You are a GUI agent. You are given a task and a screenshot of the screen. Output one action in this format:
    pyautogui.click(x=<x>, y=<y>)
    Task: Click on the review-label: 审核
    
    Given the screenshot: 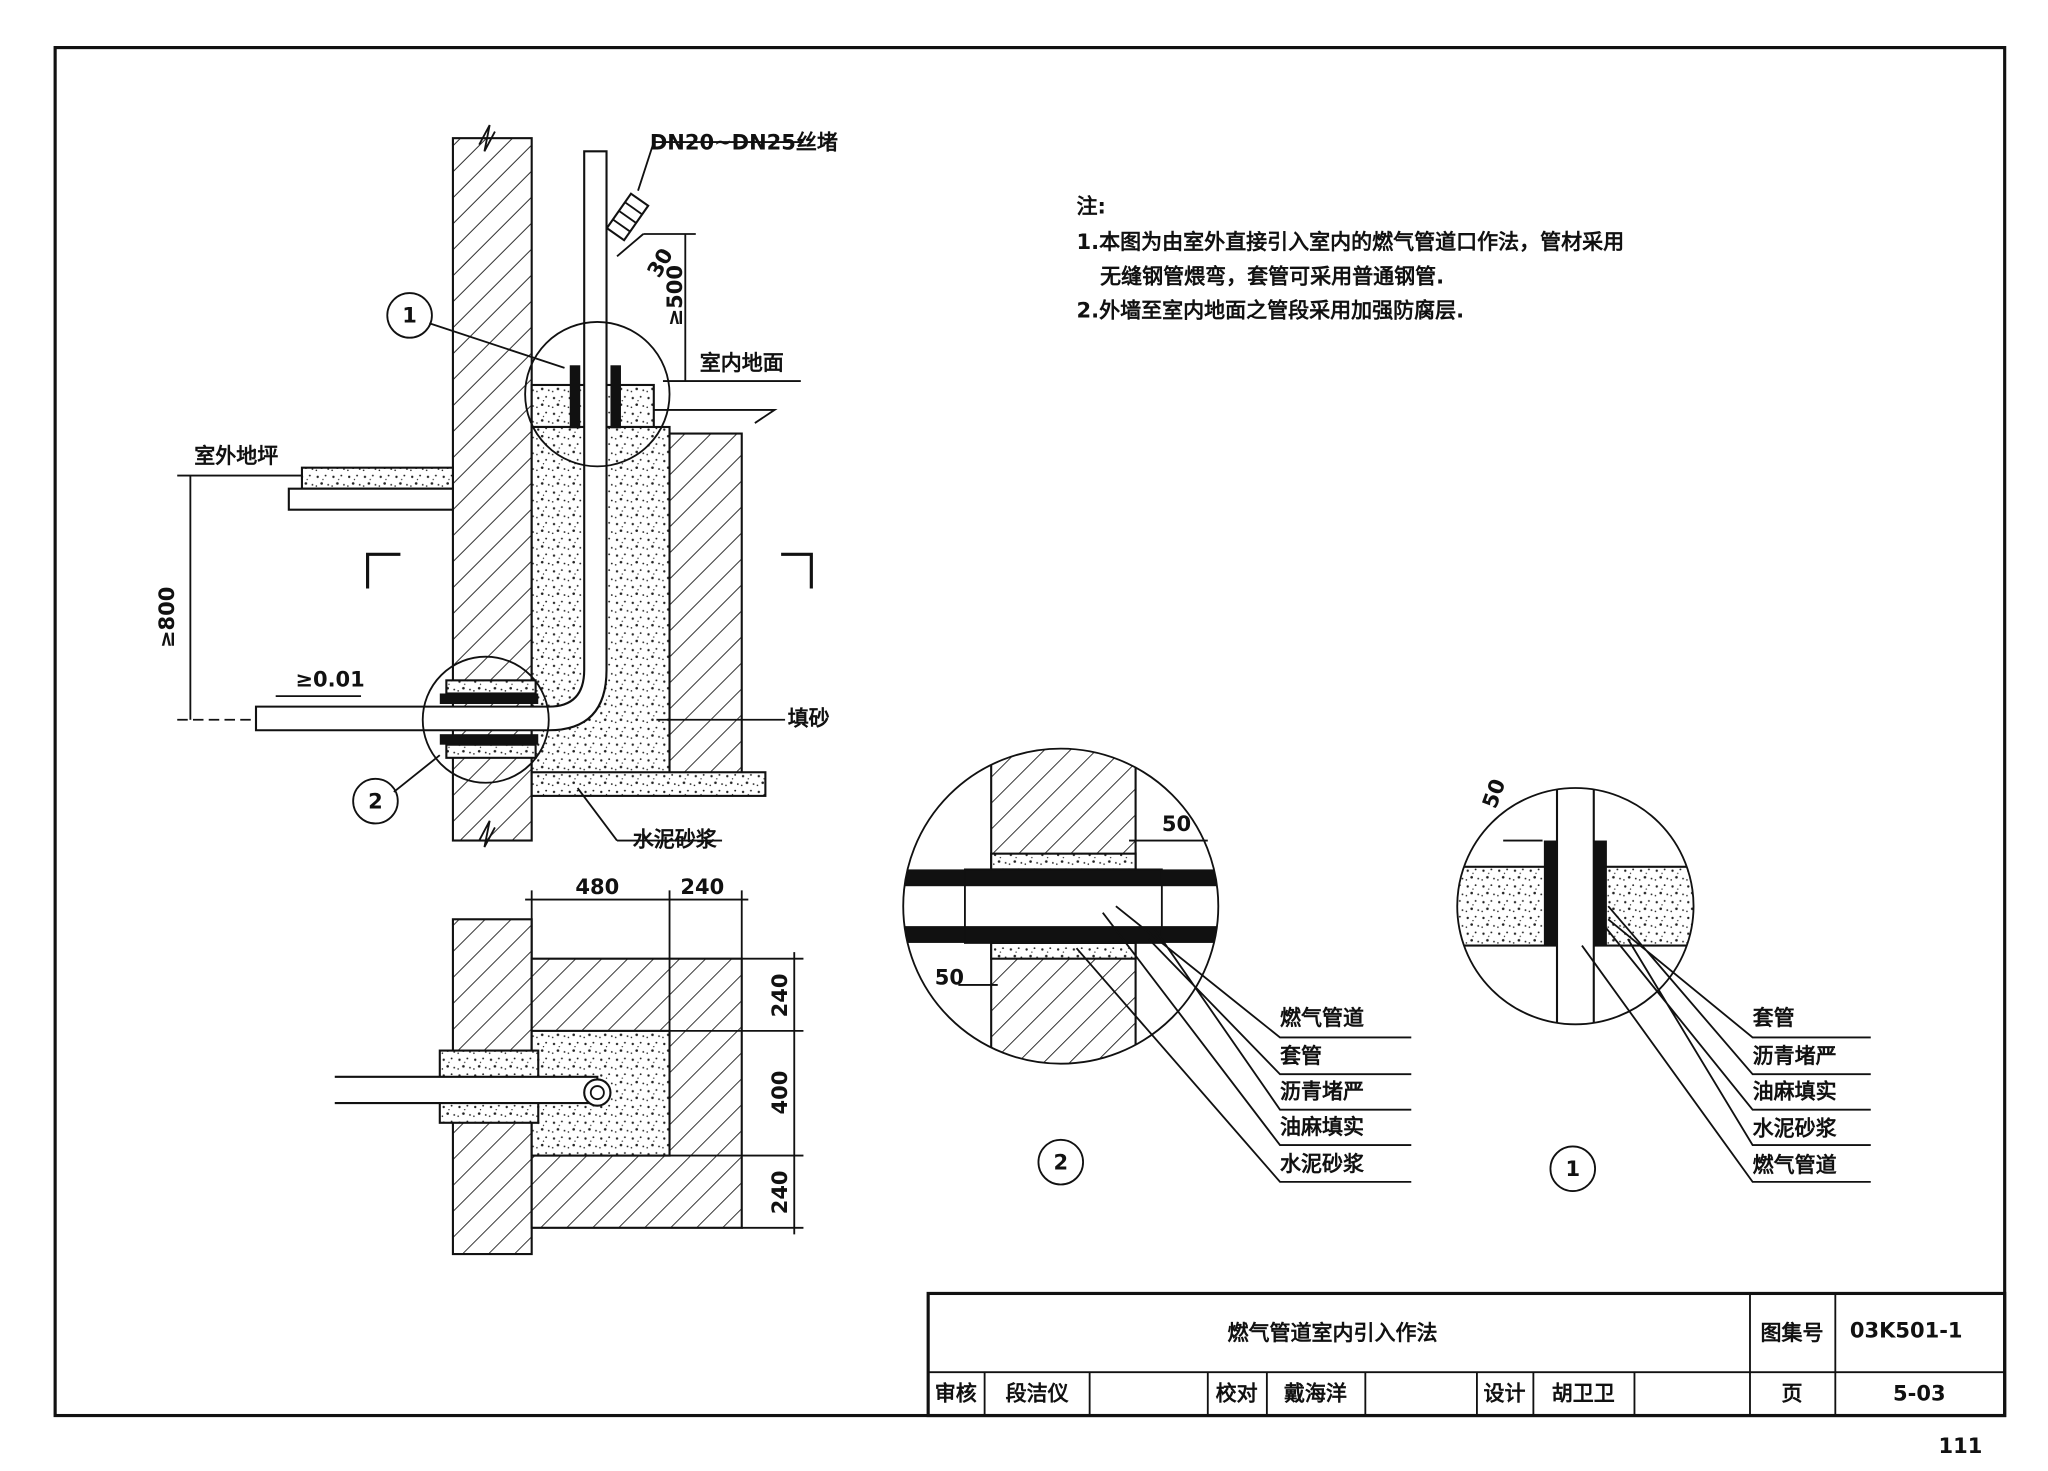 What is the action you would take?
    pyautogui.click(x=956, y=1394)
    